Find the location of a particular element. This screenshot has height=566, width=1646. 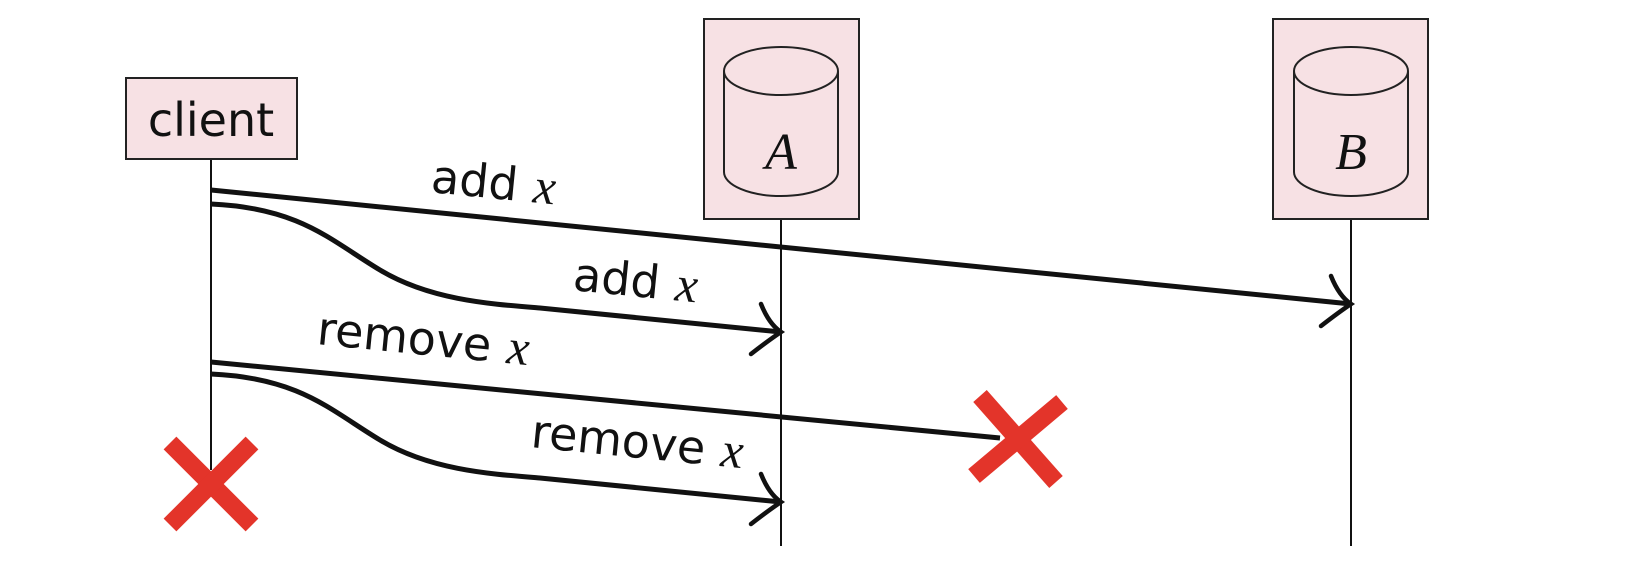

client-label: client is located at coordinates (211, 120).